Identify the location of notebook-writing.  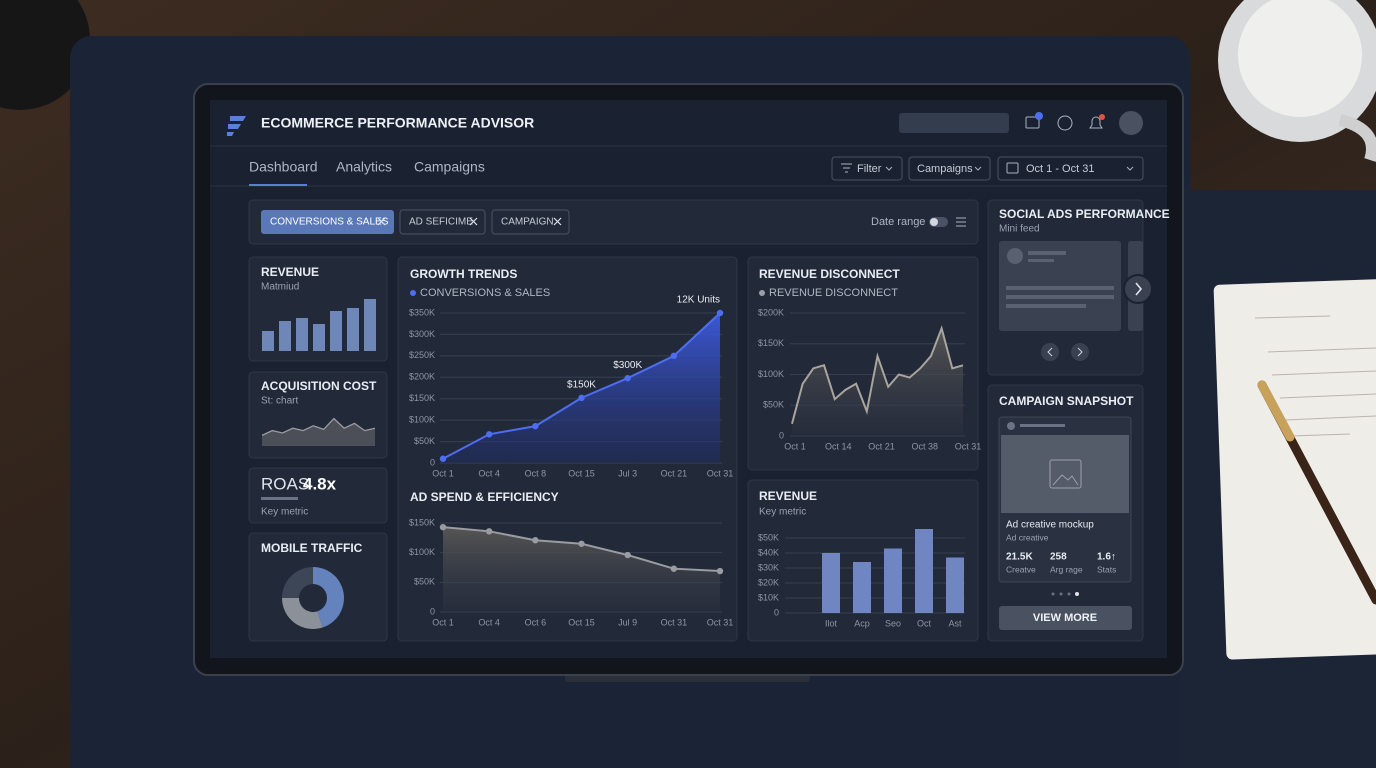
(1315, 376).